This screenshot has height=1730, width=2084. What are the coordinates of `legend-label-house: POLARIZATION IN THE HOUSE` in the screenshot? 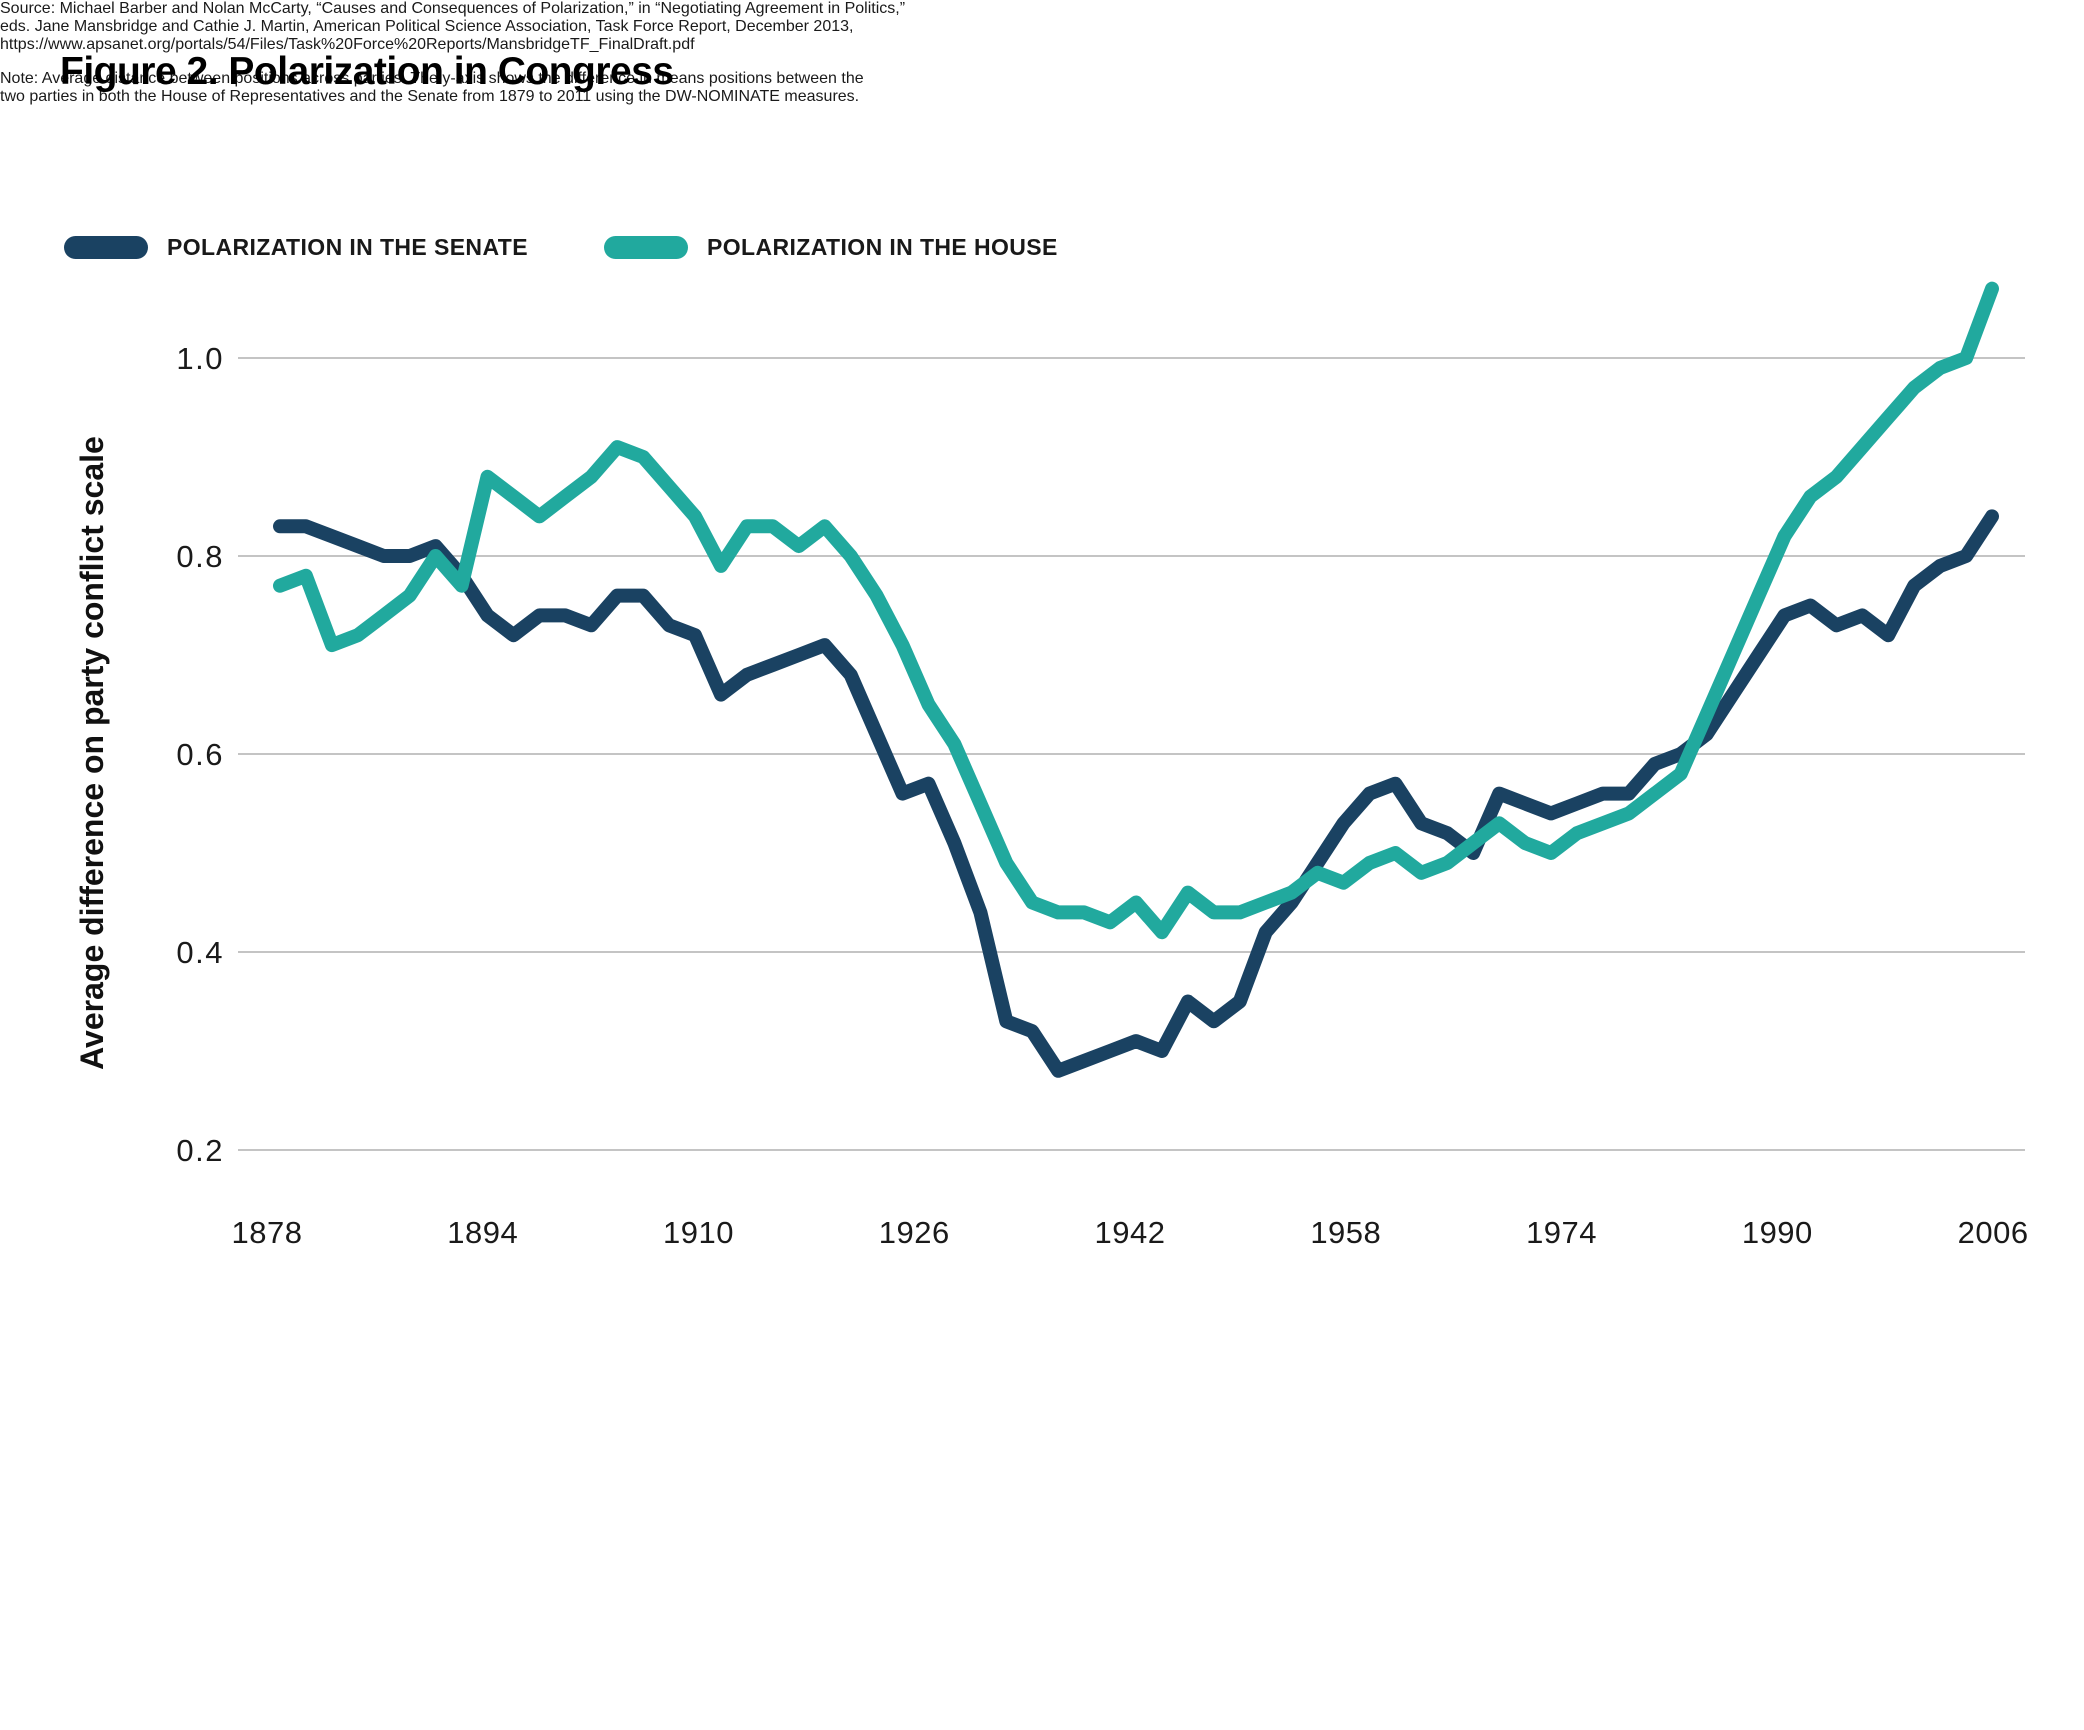 It's located at (882, 247).